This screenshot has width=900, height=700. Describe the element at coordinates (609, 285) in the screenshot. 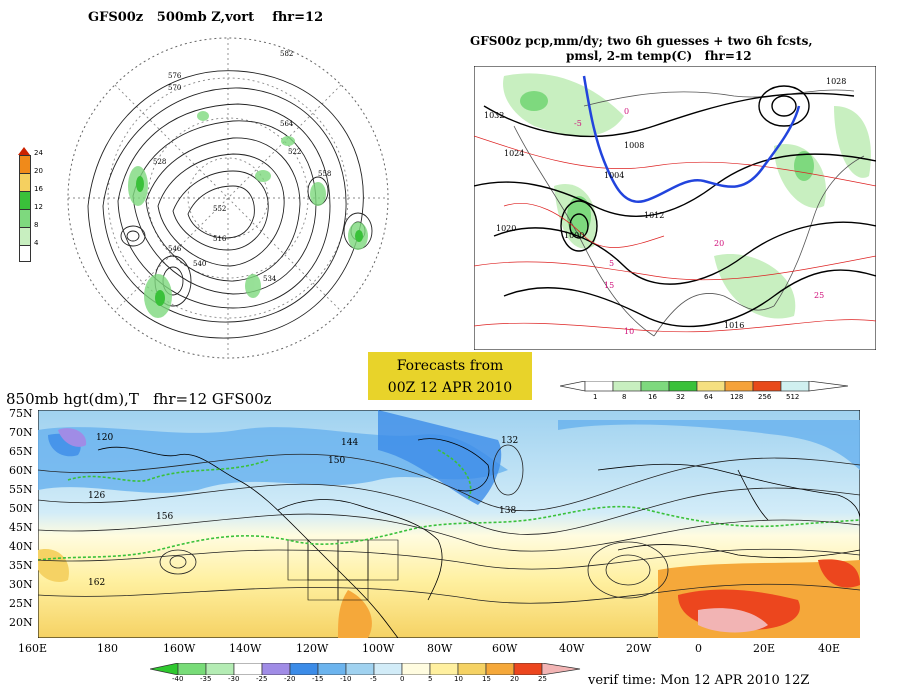

I see `temp-label: 15` at that location.